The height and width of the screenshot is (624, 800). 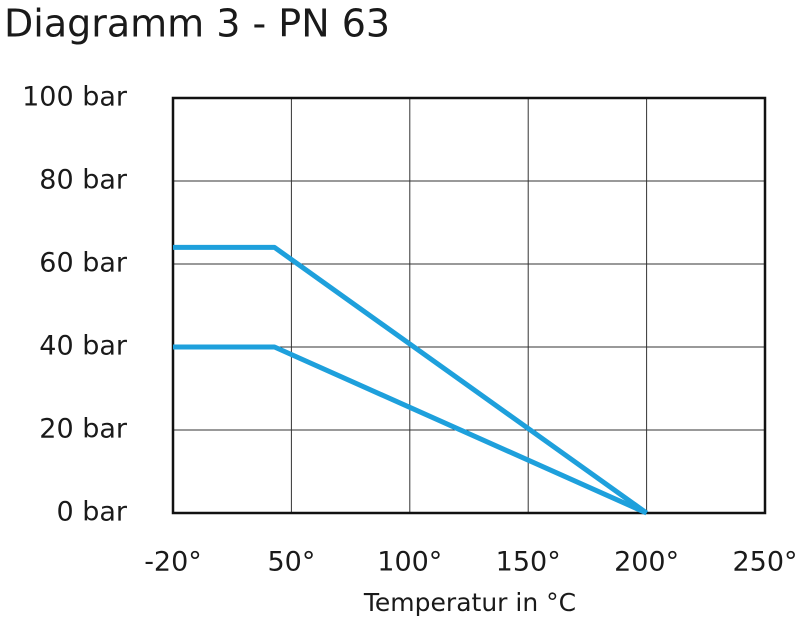 I want to click on x-tick-label: 50°, so click(x=291, y=562).